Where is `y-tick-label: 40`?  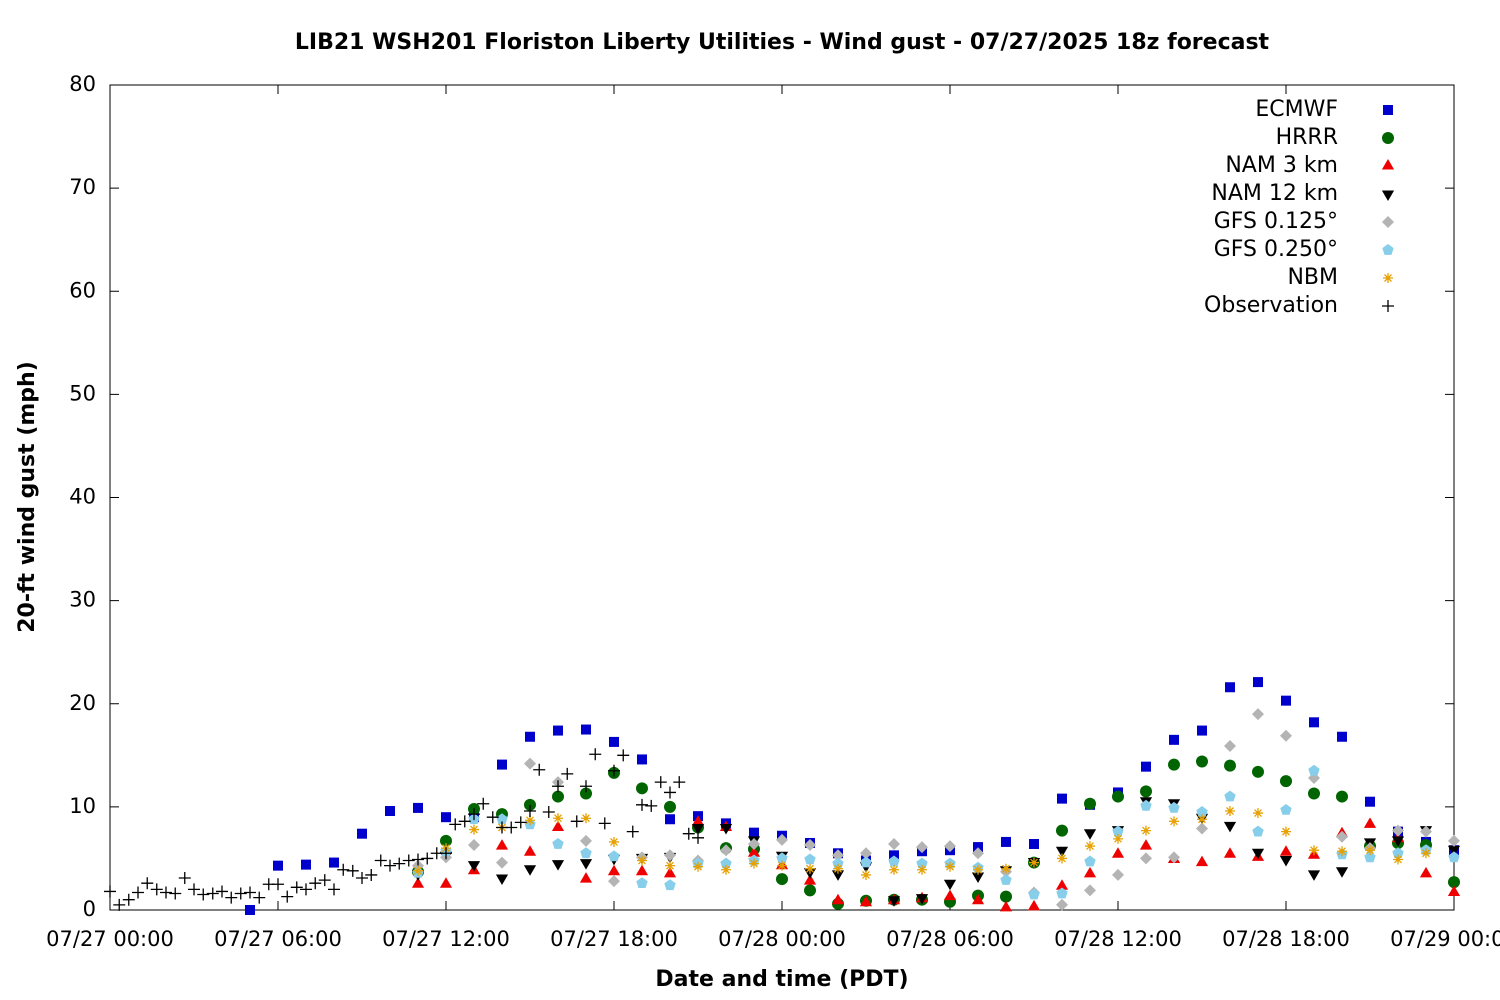
y-tick-label: 40 is located at coordinates (82, 497).